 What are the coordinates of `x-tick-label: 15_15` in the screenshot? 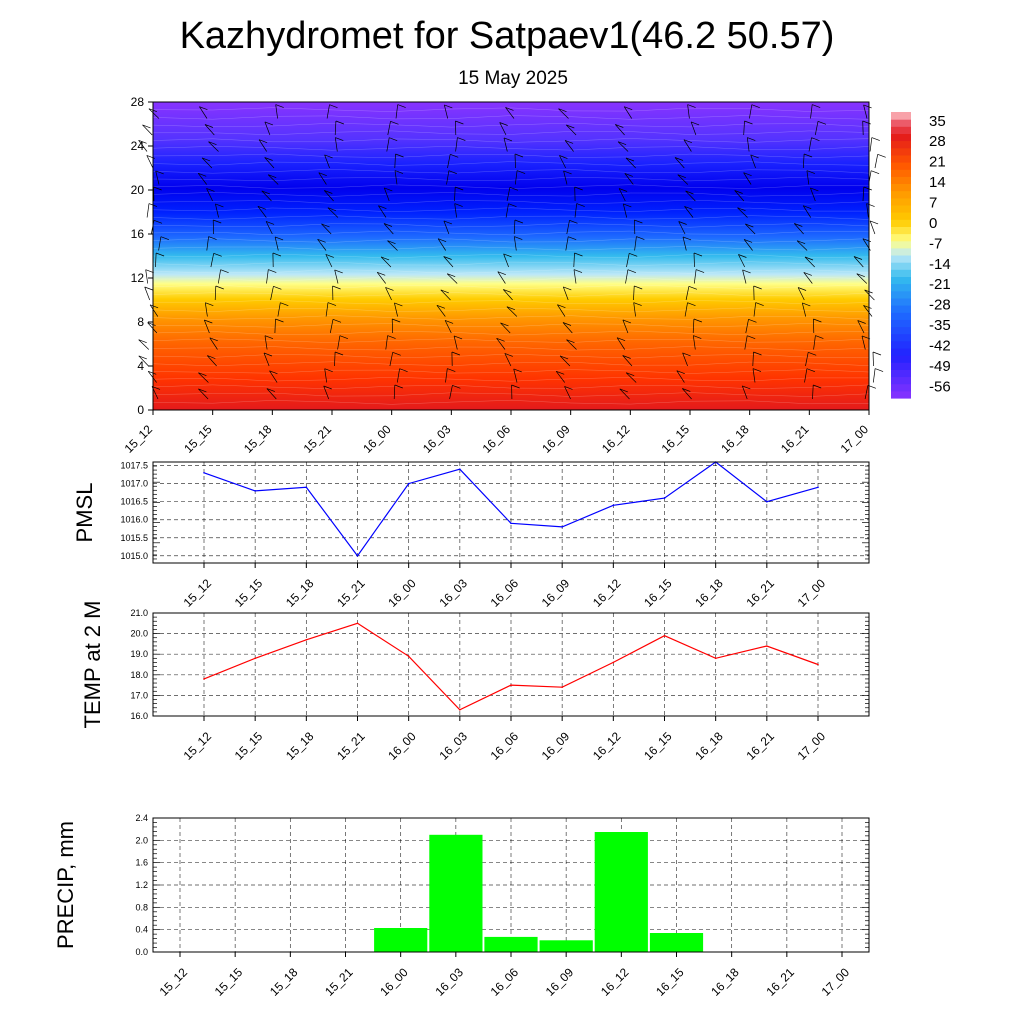 It's located at (249, 746).